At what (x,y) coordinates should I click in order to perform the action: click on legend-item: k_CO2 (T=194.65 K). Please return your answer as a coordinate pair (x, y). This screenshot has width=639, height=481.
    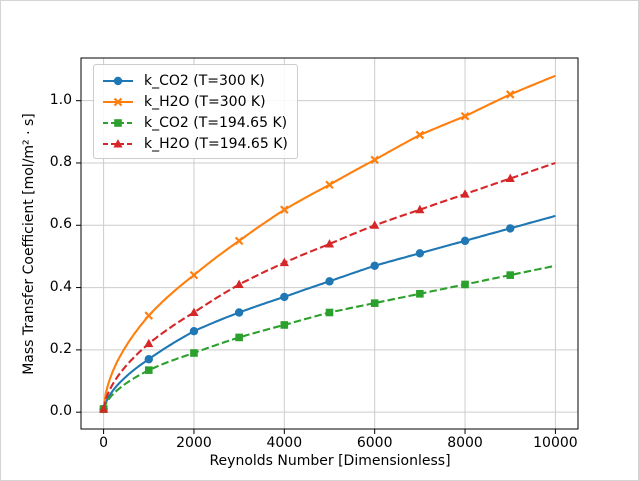
    Looking at the image, I should click on (194, 122).